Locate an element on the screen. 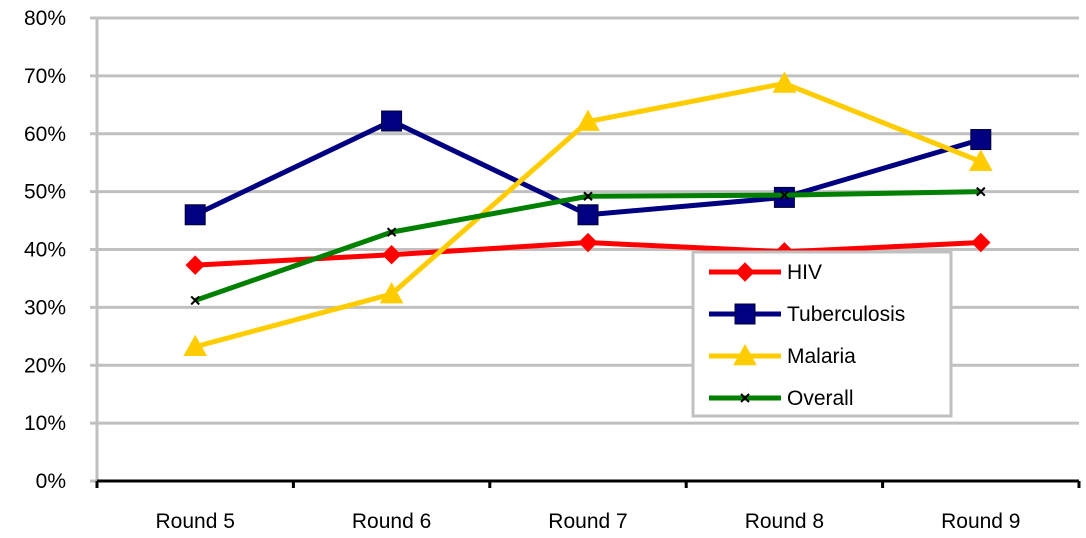 The image size is (1086, 538). y-axis-tick-labels: 0% 10% 20% 30% 40% 50% 60% 70% 80% is located at coordinates (45, 250).